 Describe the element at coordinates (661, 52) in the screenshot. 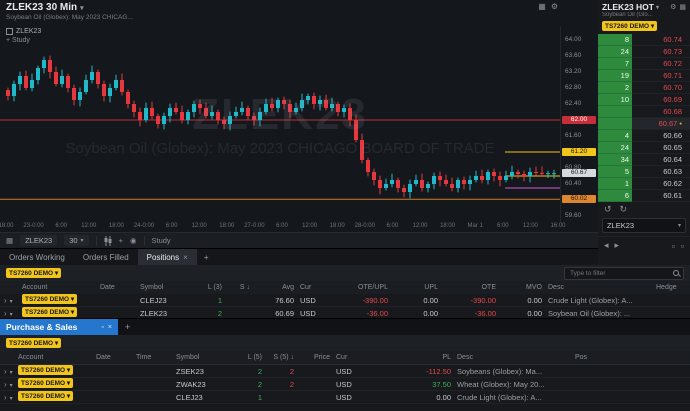

I see `dom-price-cell: 60.73` at that location.